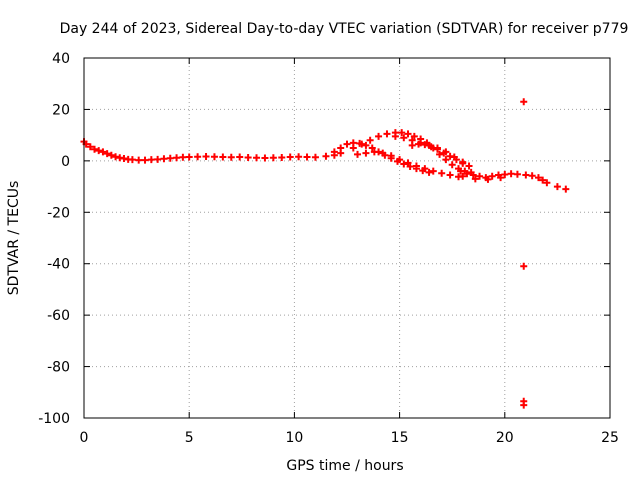  Describe the element at coordinates (344, 466) in the screenshot. I see `x-axis-label: GPS time / hours` at that location.